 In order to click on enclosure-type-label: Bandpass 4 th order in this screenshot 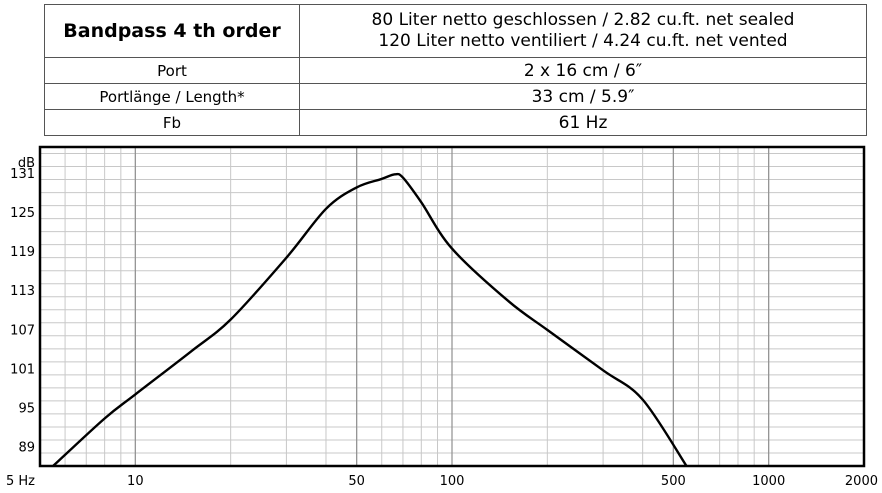, I will do `click(172, 31)`.